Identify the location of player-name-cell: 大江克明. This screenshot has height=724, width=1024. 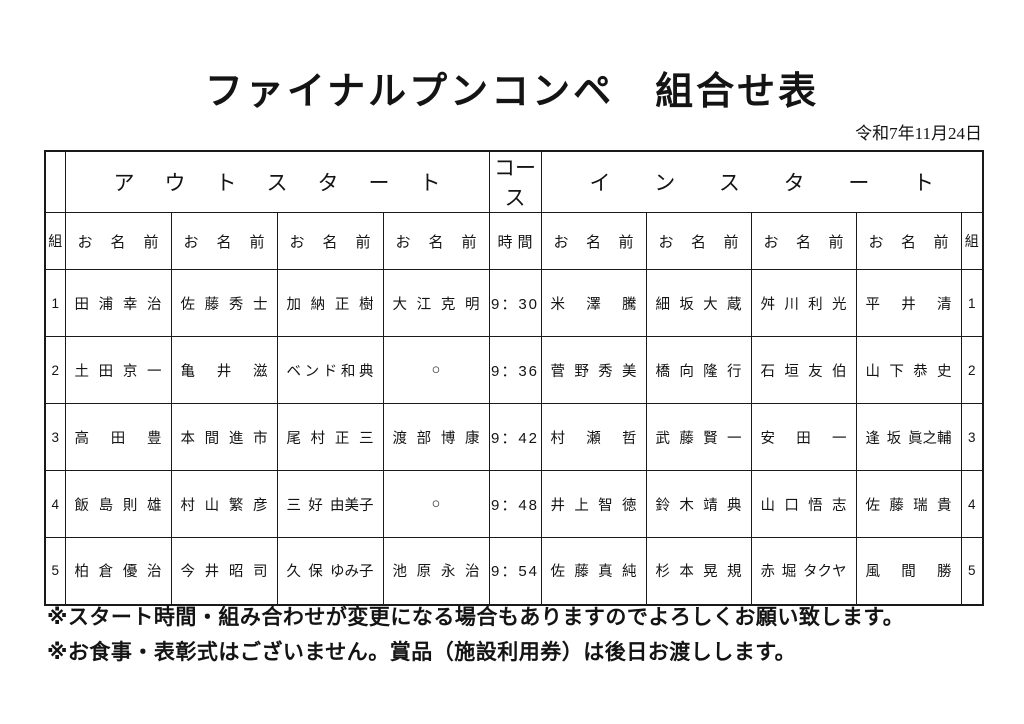
(436, 303).